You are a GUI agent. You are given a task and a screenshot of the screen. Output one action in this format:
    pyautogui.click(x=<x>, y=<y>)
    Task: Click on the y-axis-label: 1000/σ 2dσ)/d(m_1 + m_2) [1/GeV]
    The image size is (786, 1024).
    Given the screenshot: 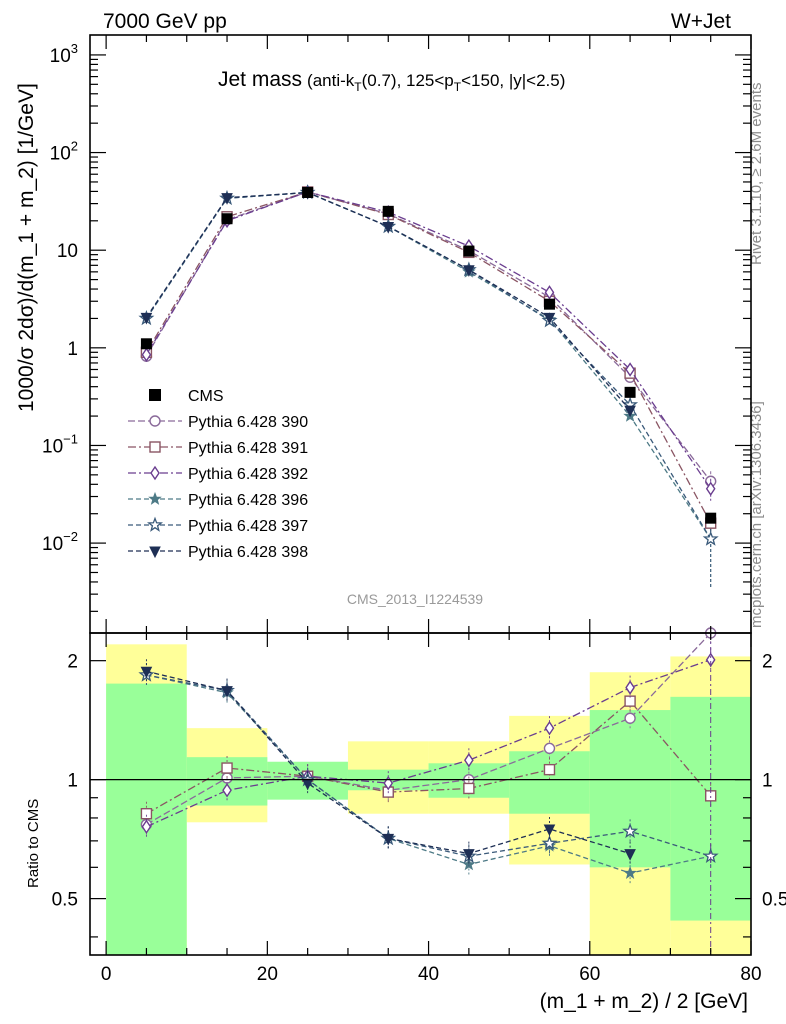 What is the action you would take?
    pyautogui.click(x=26, y=247)
    